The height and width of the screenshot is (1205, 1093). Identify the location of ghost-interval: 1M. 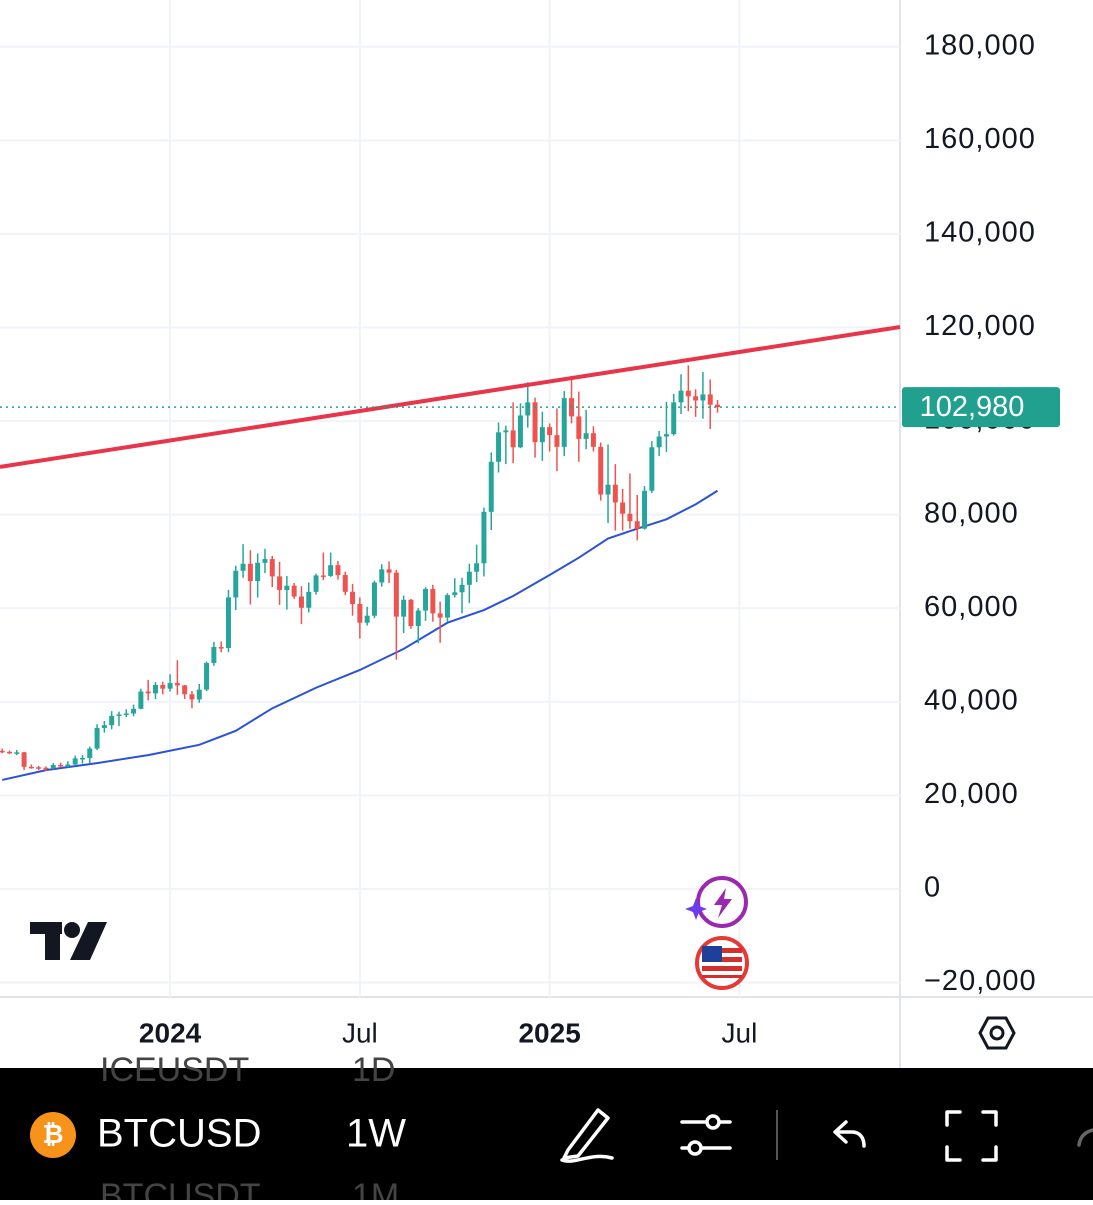
(375, 1188).